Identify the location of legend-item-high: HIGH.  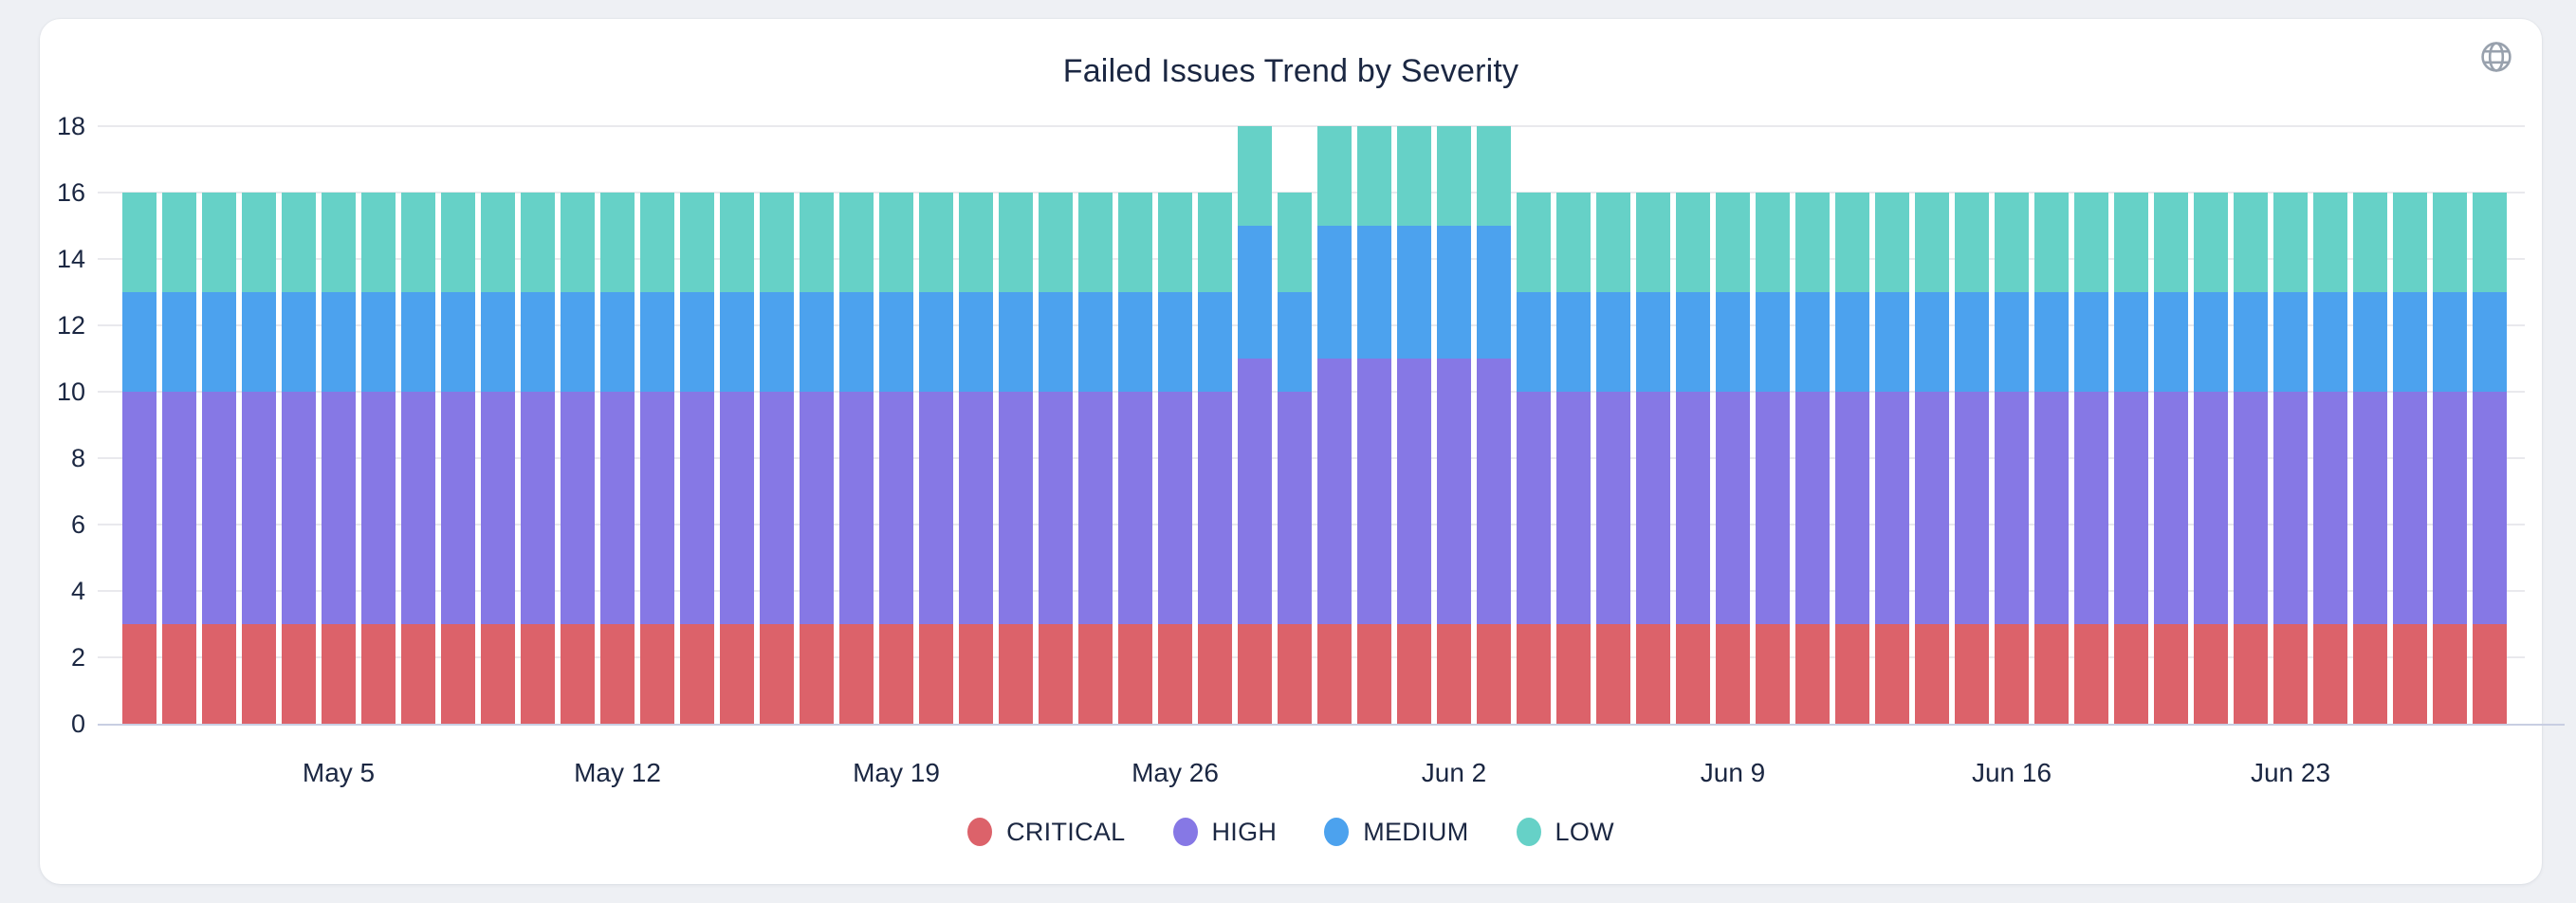
(1225, 832).